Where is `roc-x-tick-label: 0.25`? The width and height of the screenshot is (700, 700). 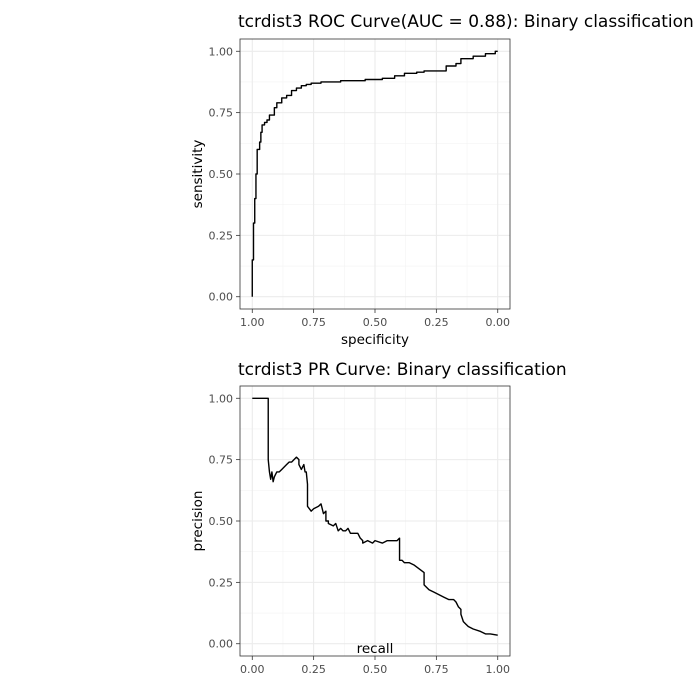
roc-x-tick-label: 0.25 is located at coordinates (436, 322).